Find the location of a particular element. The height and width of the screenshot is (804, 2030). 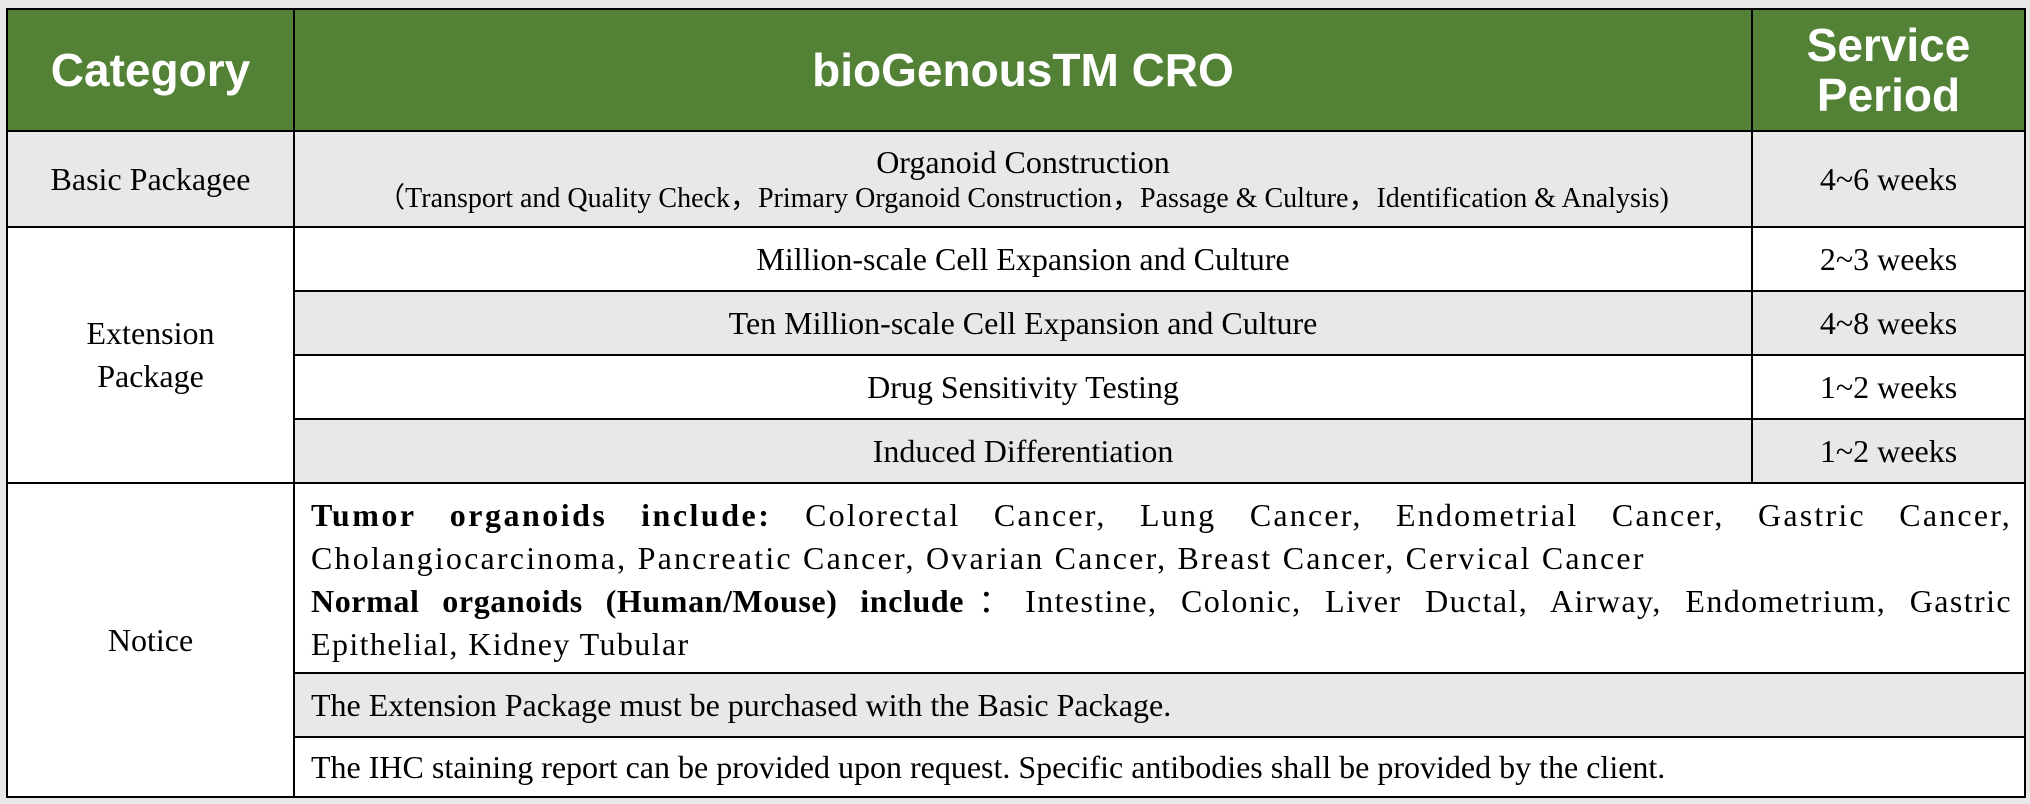

extension-row-3: Drug Sensitivity Testing 1~2 weeks is located at coordinates (1016, 387).